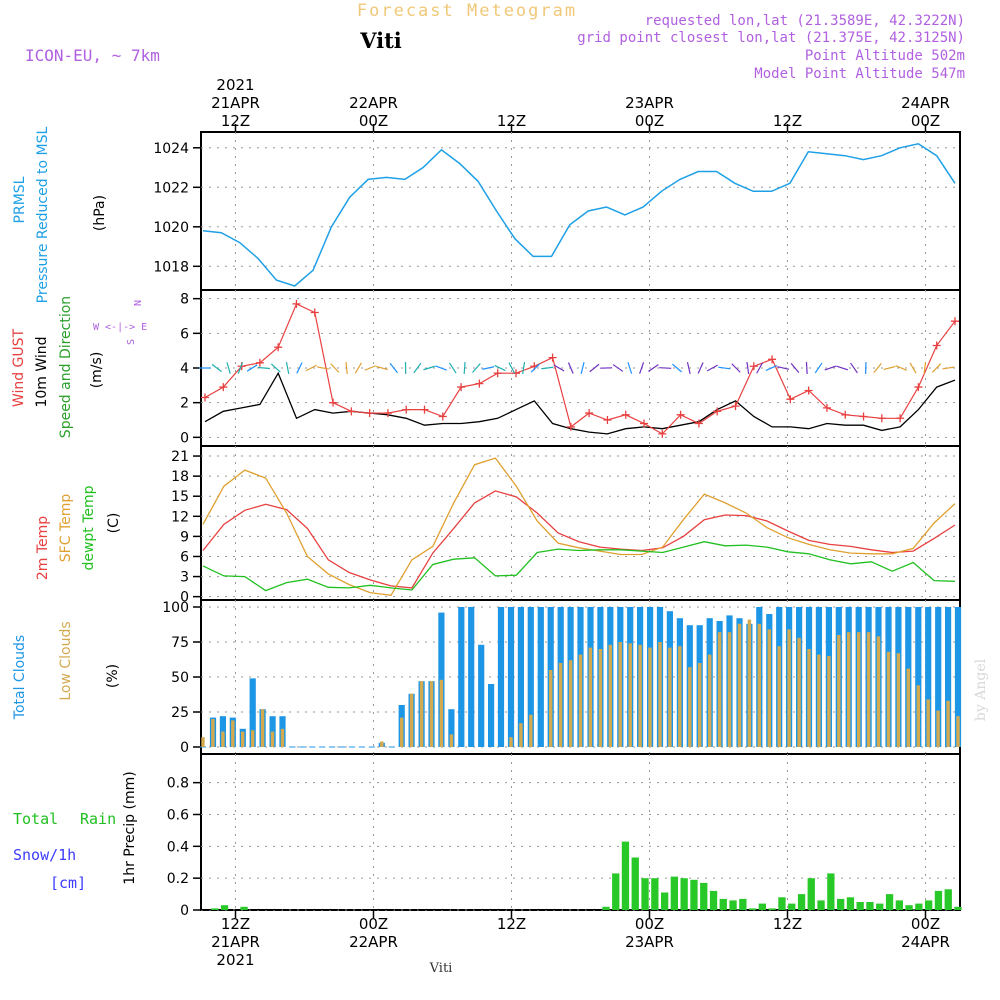 This screenshot has width=1000, height=1000. I want to click on ytick-label-precip-0: 0, so click(184, 911).